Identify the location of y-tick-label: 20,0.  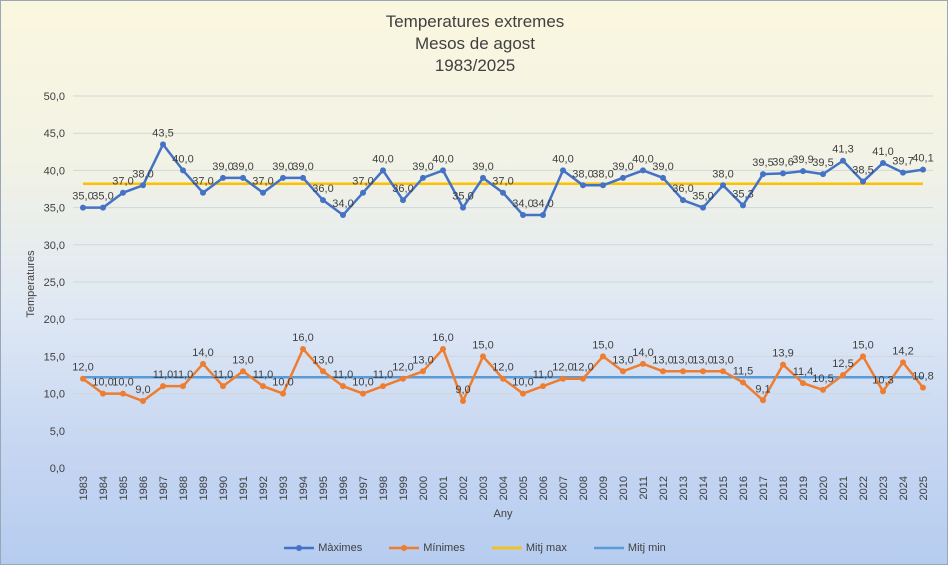
(54, 320).